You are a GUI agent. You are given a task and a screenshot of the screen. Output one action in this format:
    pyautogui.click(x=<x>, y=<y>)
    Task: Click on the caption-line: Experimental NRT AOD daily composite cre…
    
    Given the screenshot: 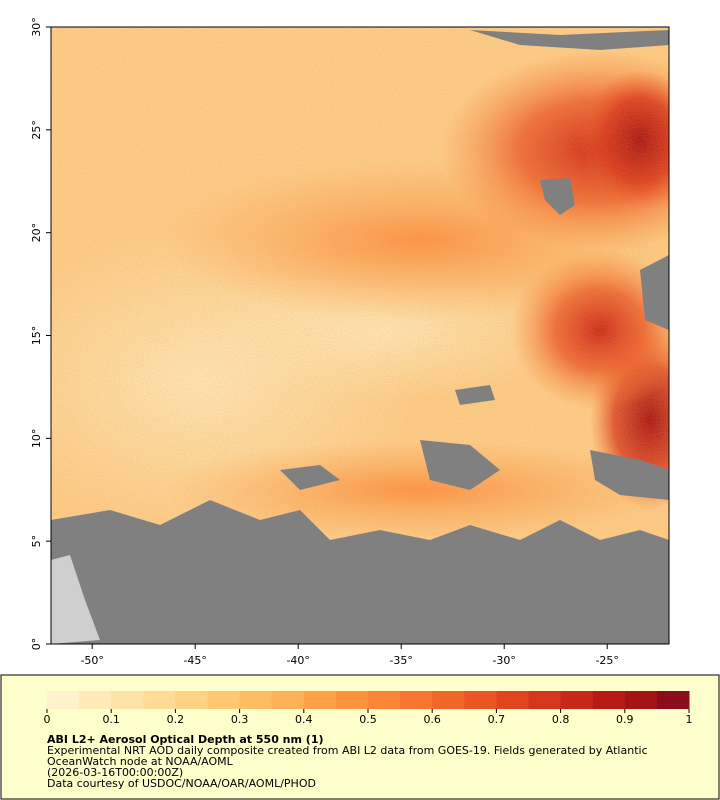 What is the action you would take?
    pyautogui.click(x=347, y=750)
    